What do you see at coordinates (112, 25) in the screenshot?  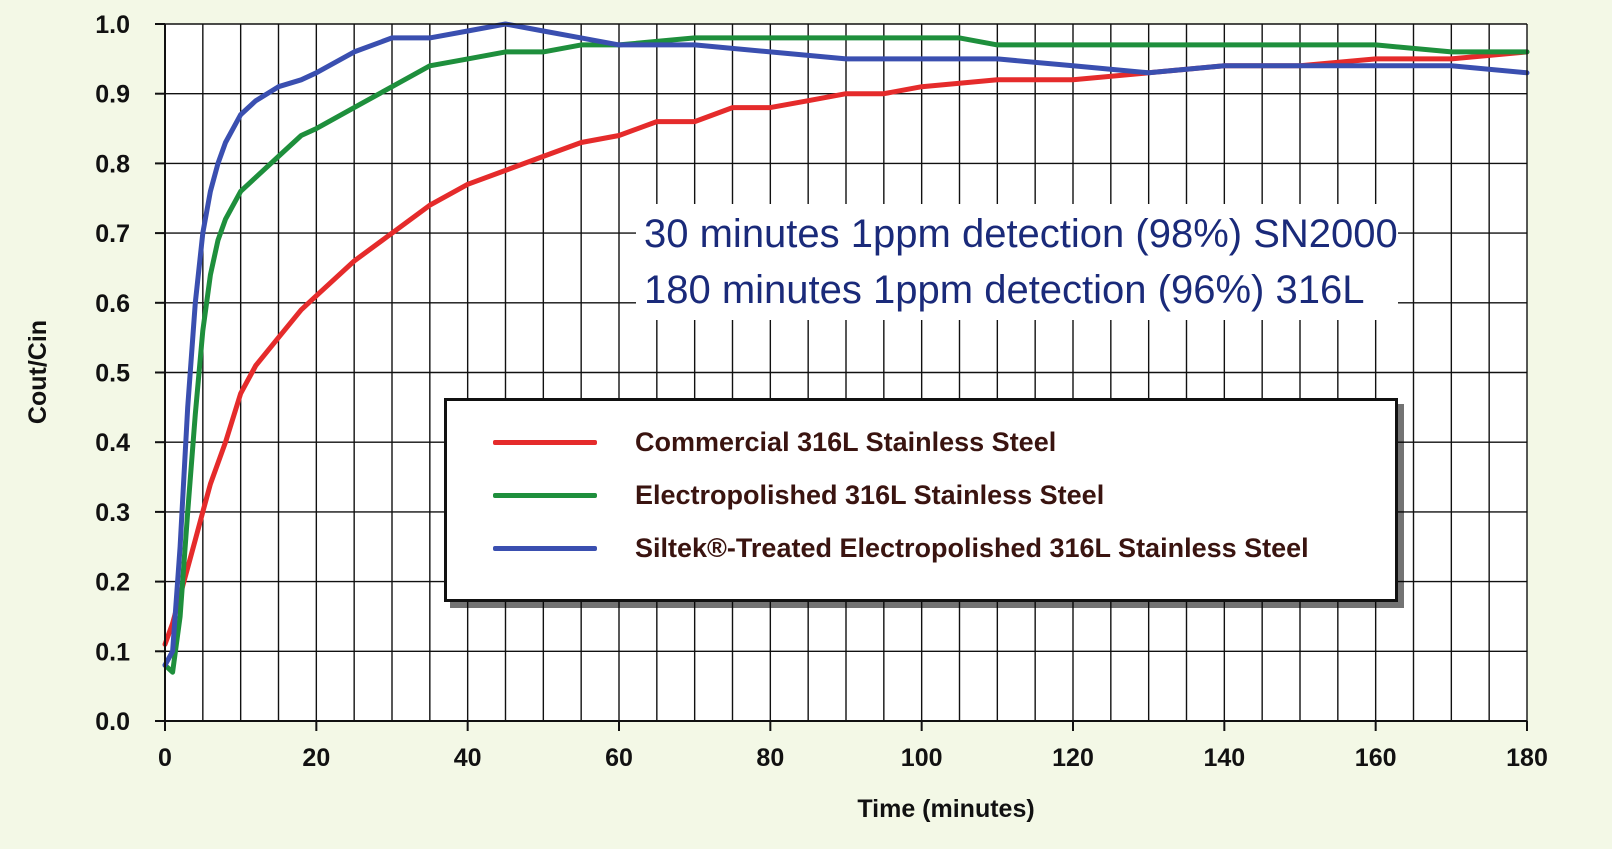 I see `y-tick-label: 1.0` at bounding box center [112, 25].